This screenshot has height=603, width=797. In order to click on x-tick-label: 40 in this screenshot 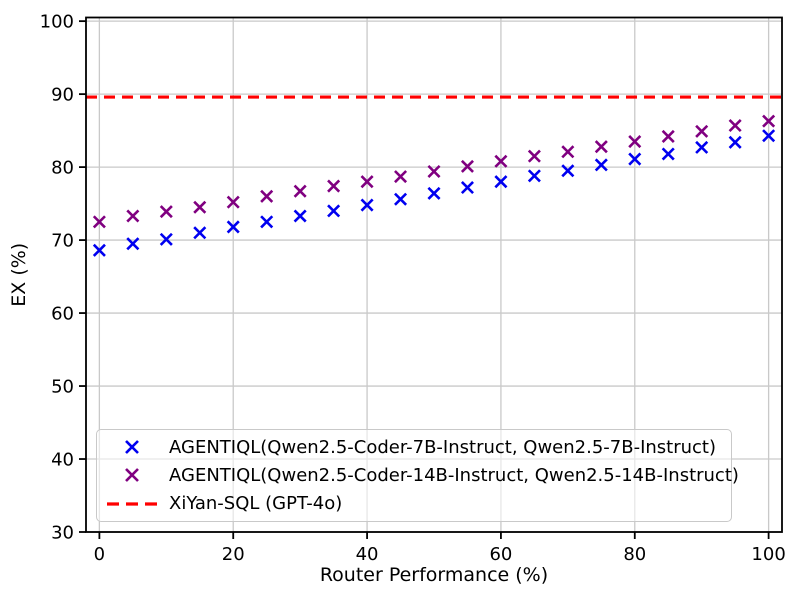, I will do `click(367, 554)`.